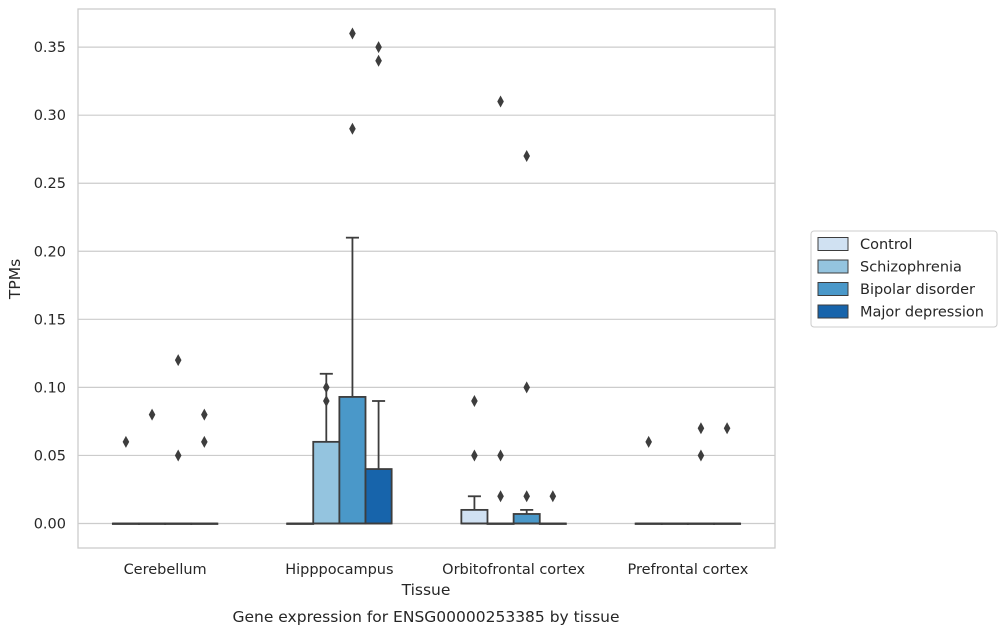 Image resolution: width=1007 pixels, height=634 pixels. What do you see at coordinates (15, 279) in the screenshot?
I see `y-axis-title: TPMs` at bounding box center [15, 279].